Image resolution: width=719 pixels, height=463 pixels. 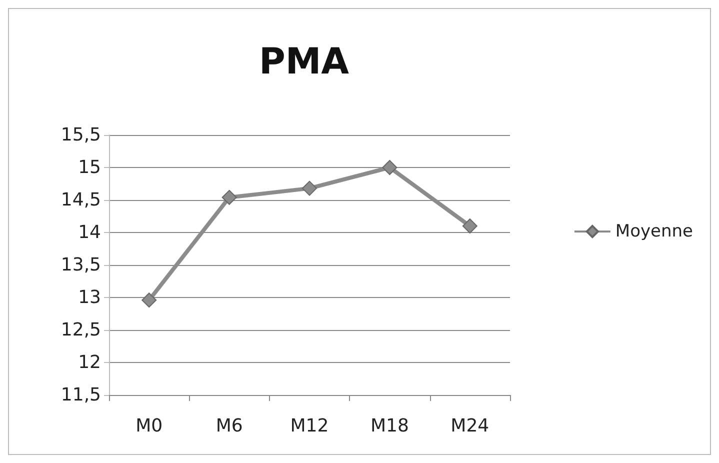 What do you see at coordinates (89, 232) in the screenshot?
I see `y-tick-label: 14` at bounding box center [89, 232].